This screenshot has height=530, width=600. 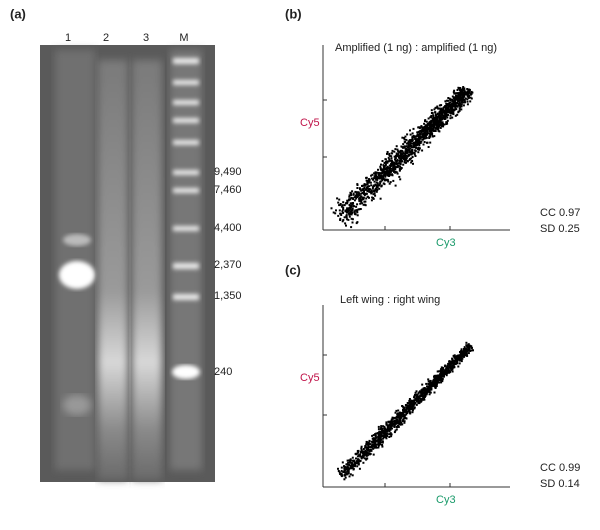 I want to click on marker-size: 7,460, so click(x=228, y=190).